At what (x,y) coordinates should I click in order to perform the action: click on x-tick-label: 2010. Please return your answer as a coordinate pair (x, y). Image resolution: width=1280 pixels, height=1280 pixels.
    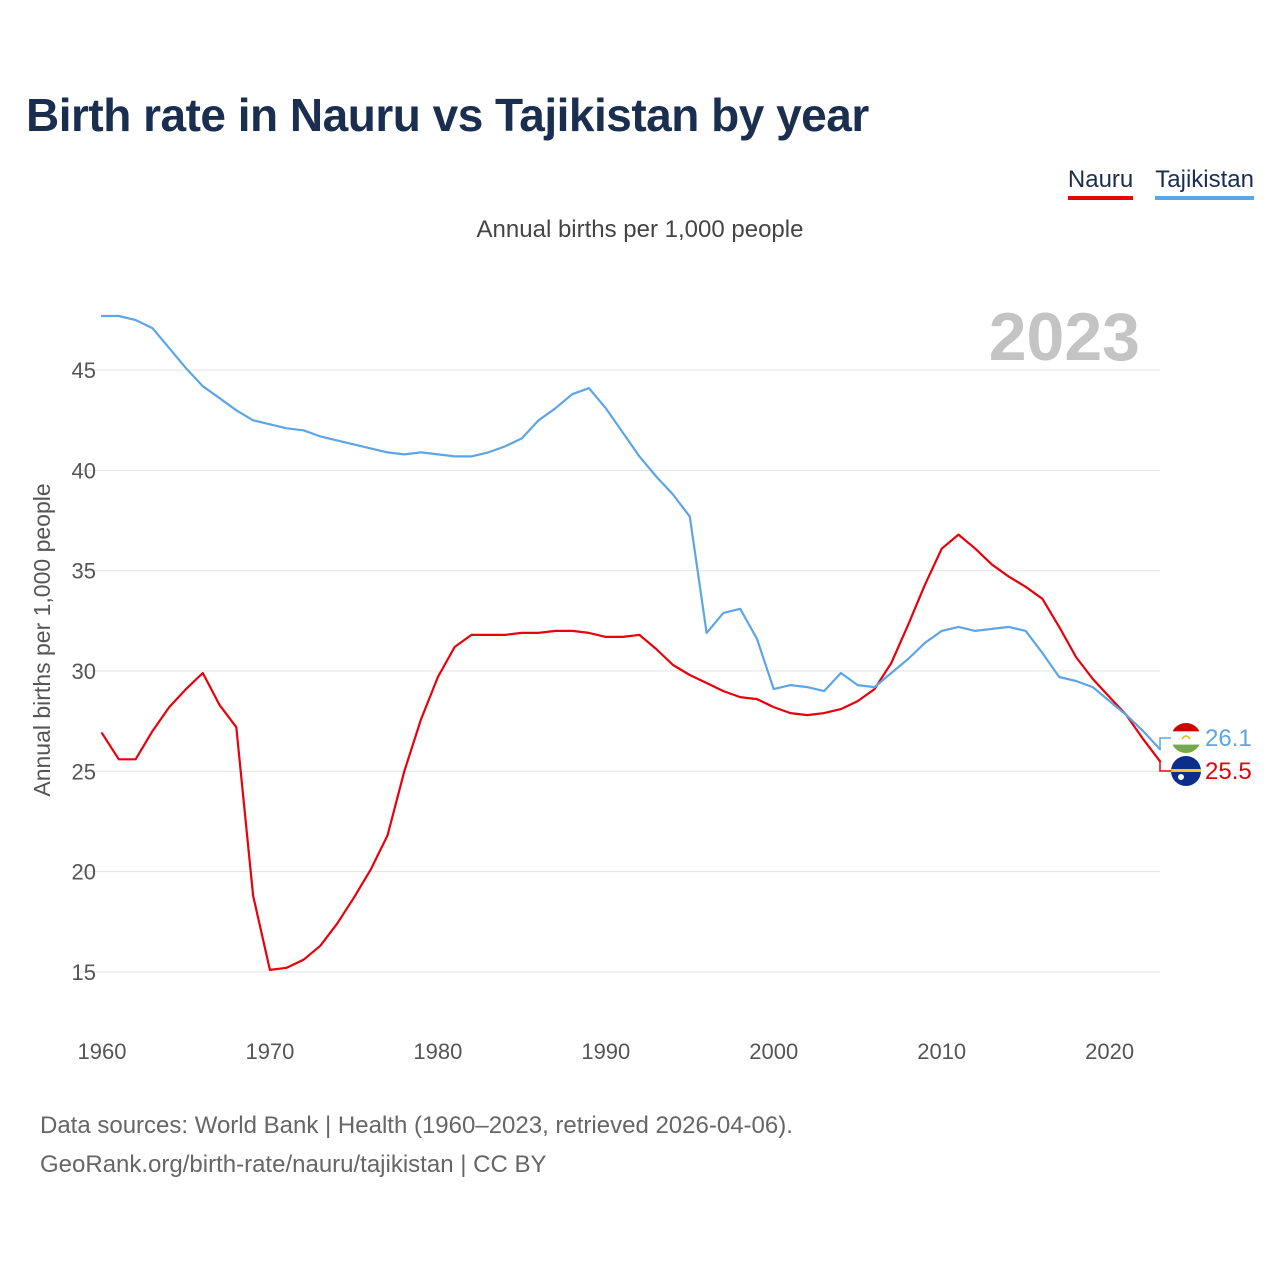
    Looking at the image, I should click on (941, 1051).